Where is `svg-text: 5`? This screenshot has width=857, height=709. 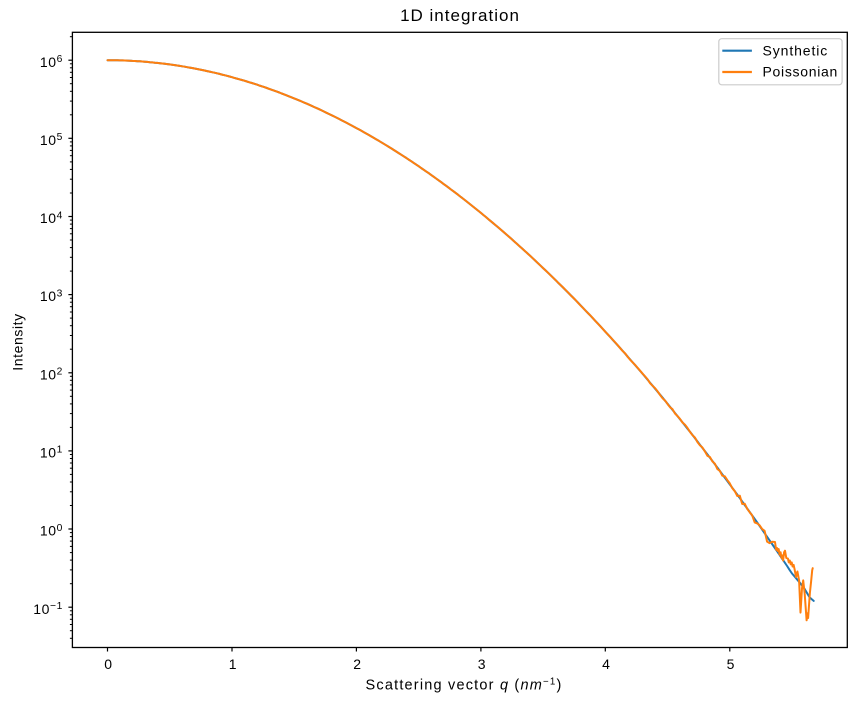
svg-text: 5 is located at coordinates (731, 664).